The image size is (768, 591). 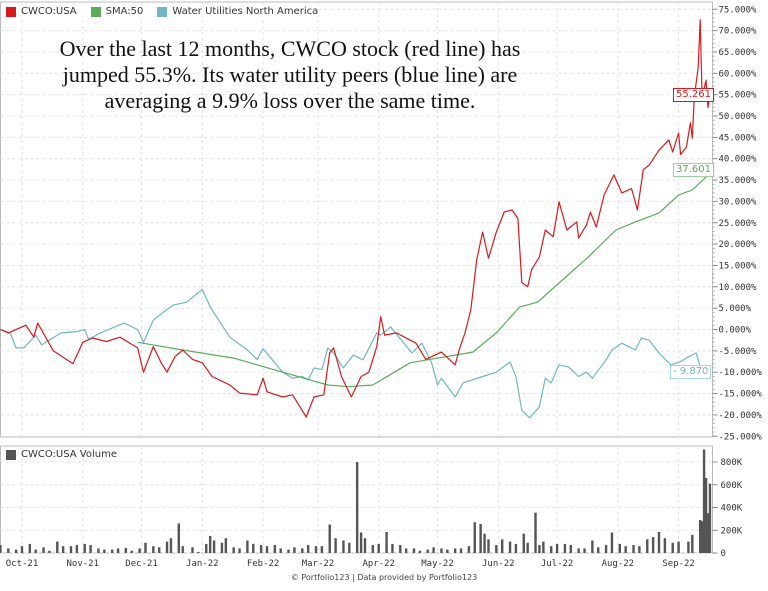 What do you see at coordinates (732, 509) in the screenshot?
I see `volume-y-tick-label: 400K` at bounding box center [732, 509].